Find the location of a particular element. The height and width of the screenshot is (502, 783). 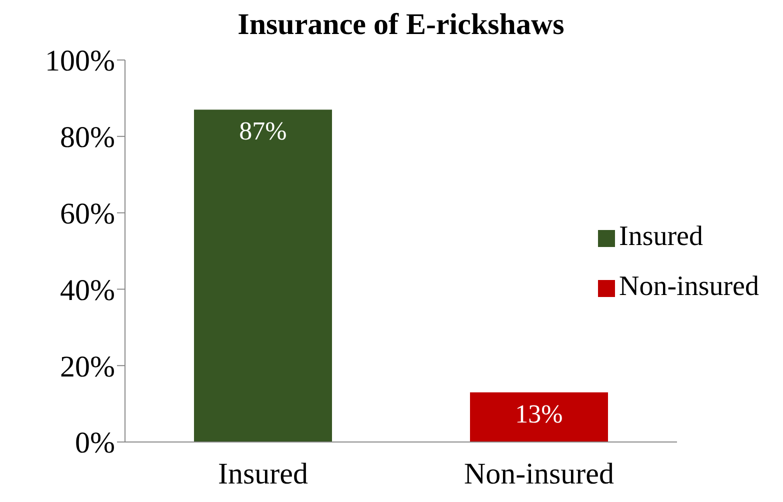

y-tick-label: 40% is located at coordinates (87, 290).